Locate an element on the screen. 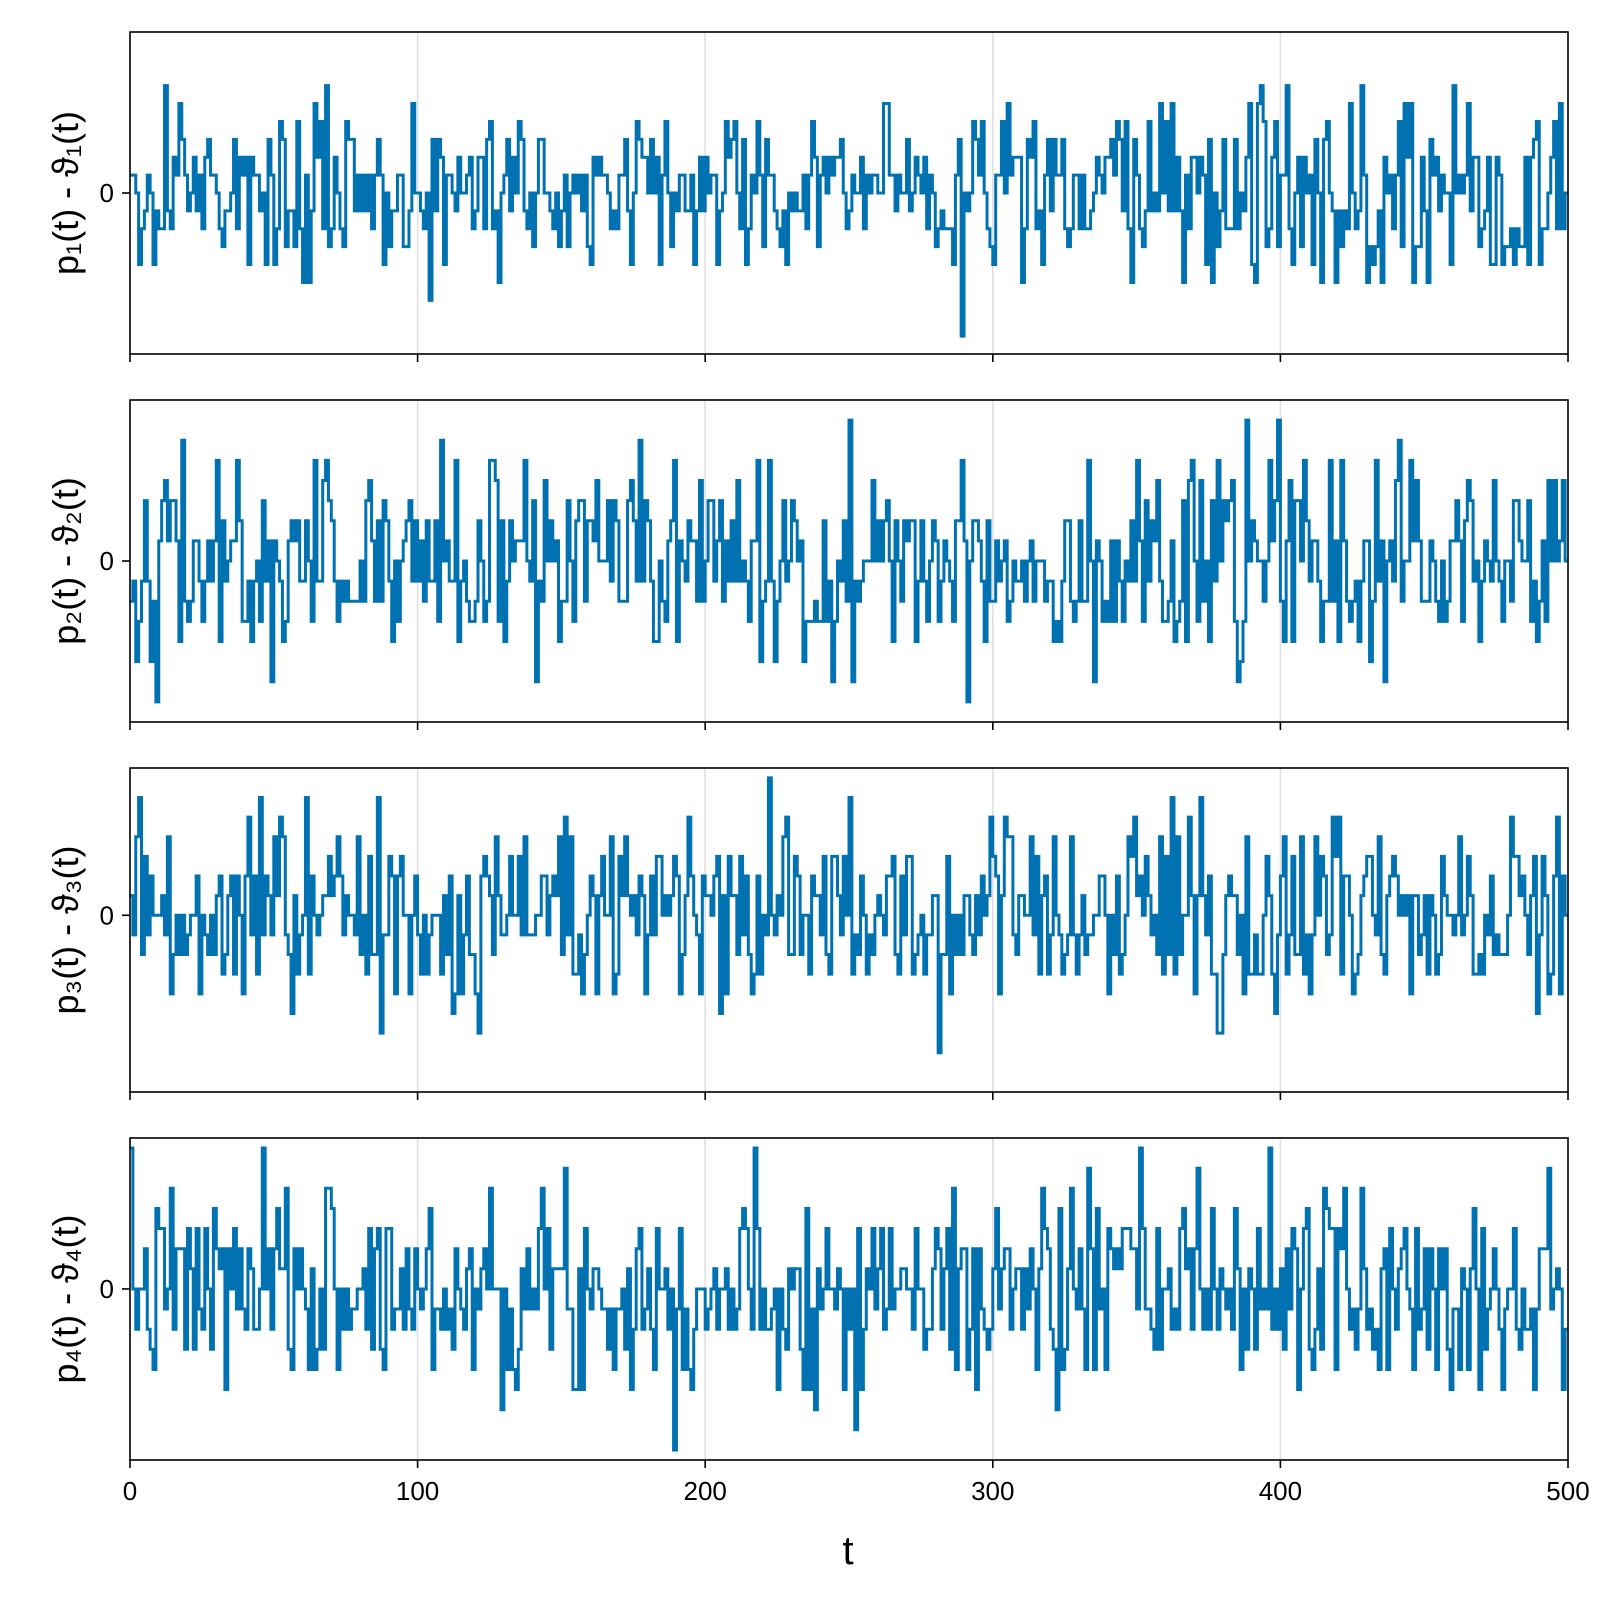 This screenshot has width=1600, height=1600. x-tick-label-500: 500 is located at coordinates (1567, 1491).